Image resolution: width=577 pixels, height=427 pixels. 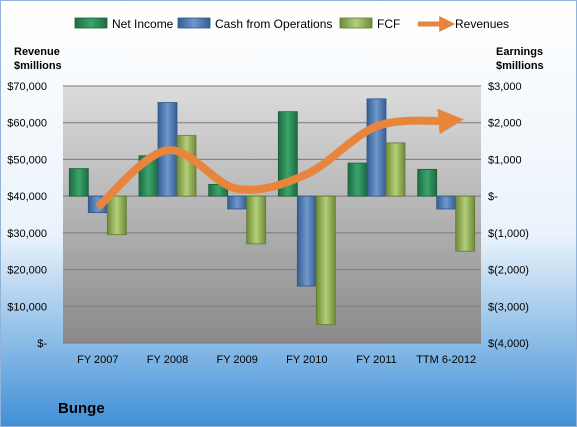 What do you see at coordinates (493, 197) in the screenshot?
I see `right-tick-label: $-` at bounding box center [493, 197].